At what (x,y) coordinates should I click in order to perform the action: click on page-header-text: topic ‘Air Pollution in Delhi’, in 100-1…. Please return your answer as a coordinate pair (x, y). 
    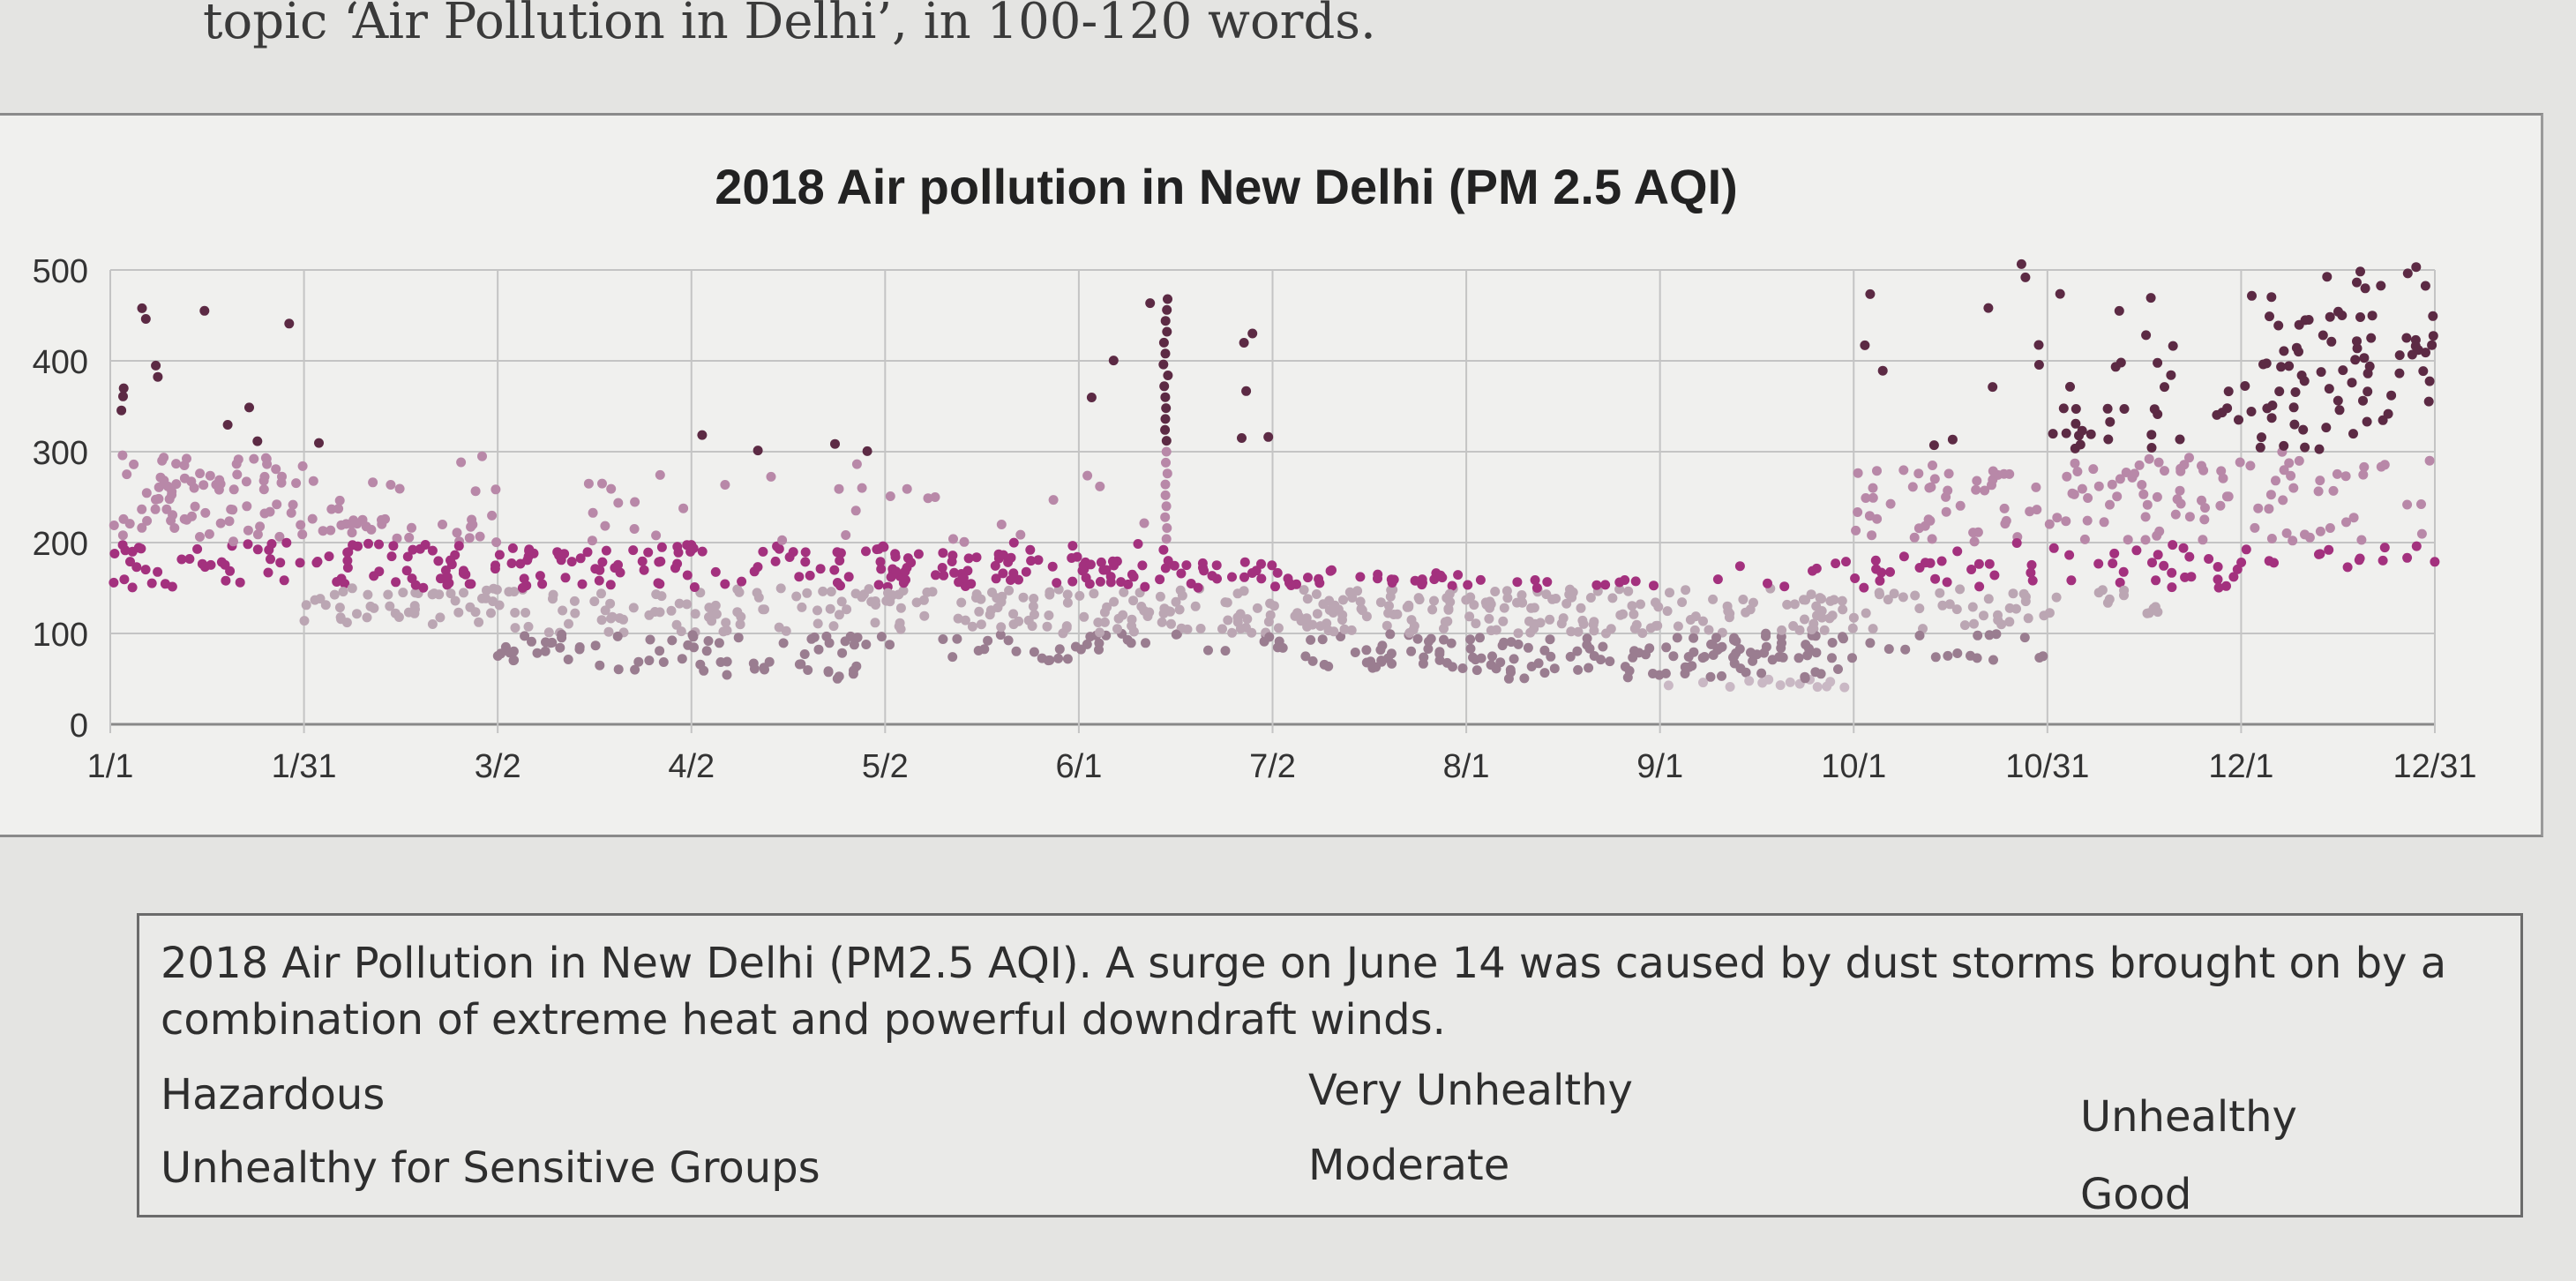
    Looking at the image, I should click on (790, 25).